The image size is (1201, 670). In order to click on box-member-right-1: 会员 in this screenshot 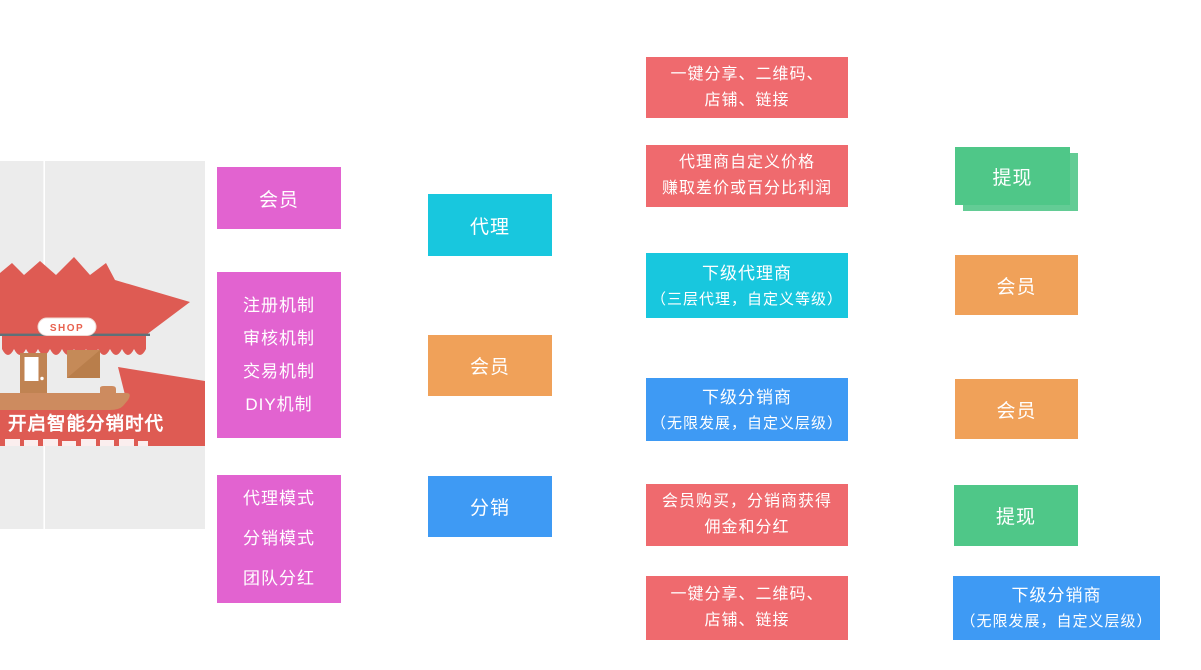, I will do `click(1016, 285)`.